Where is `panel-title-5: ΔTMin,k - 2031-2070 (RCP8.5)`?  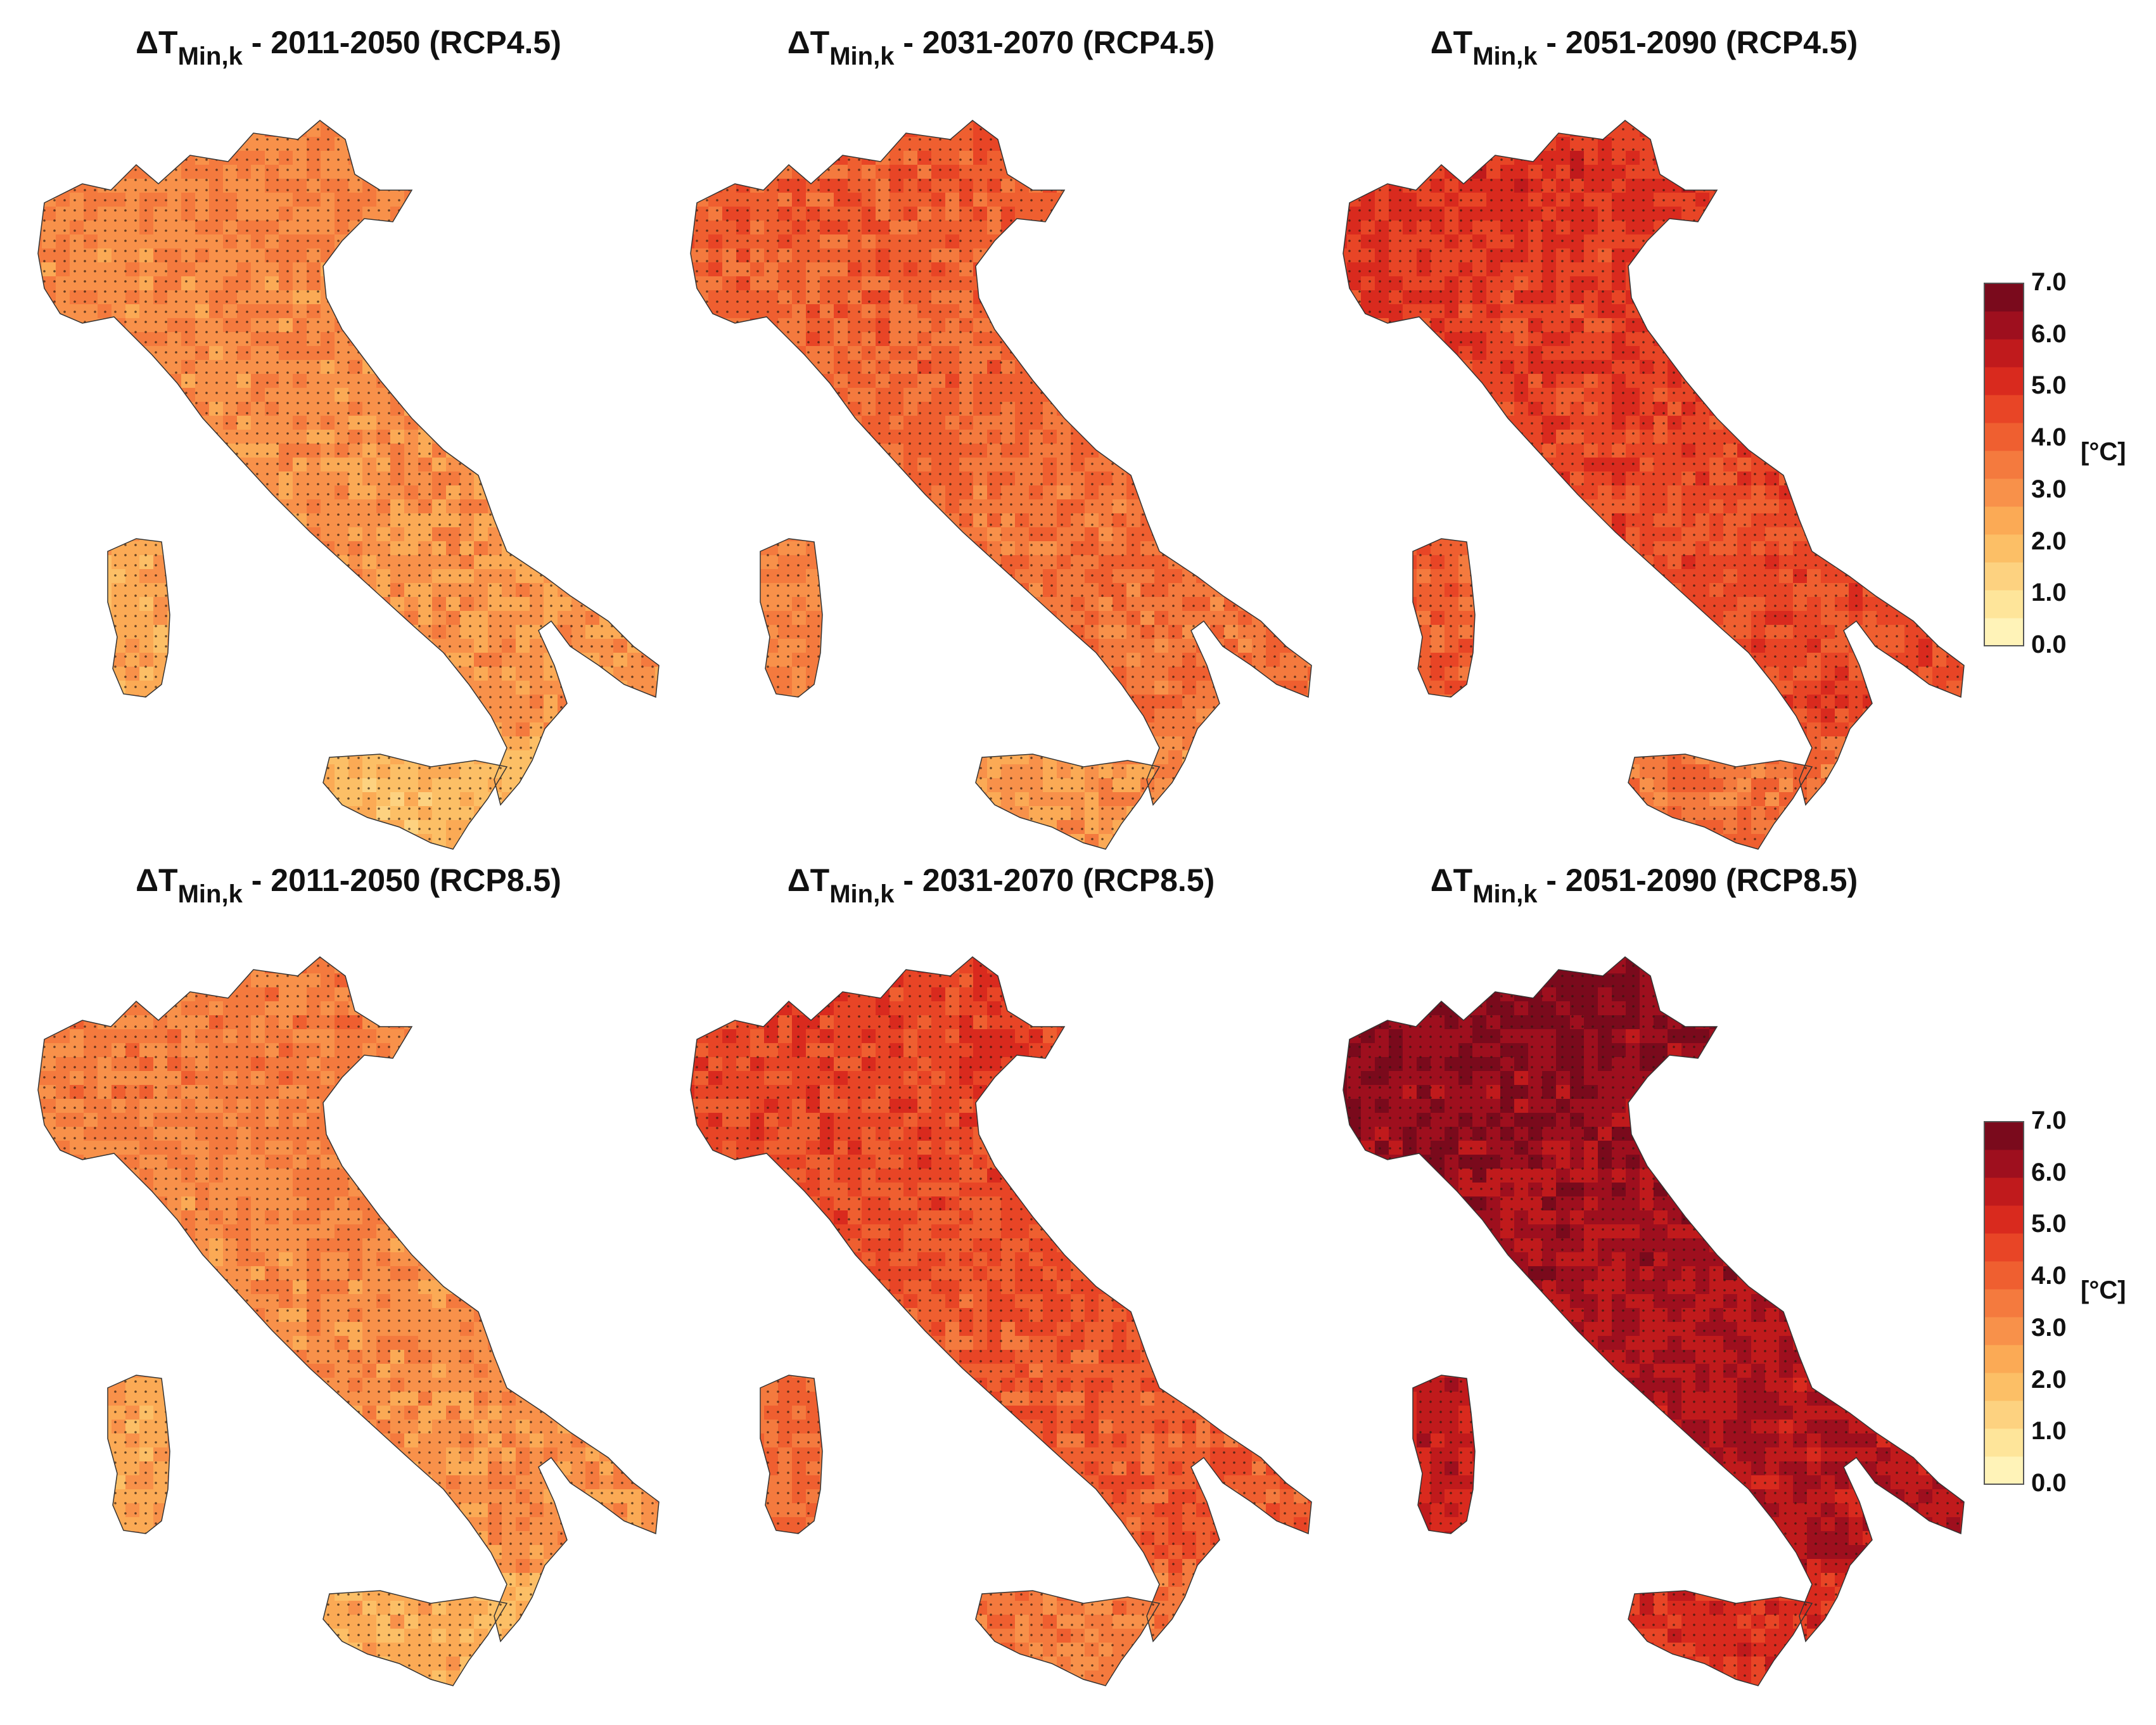 panel-title-5: ΔTMin,k - 2031-2070 (RCP8.5) is located at coordinates (1001, 885).